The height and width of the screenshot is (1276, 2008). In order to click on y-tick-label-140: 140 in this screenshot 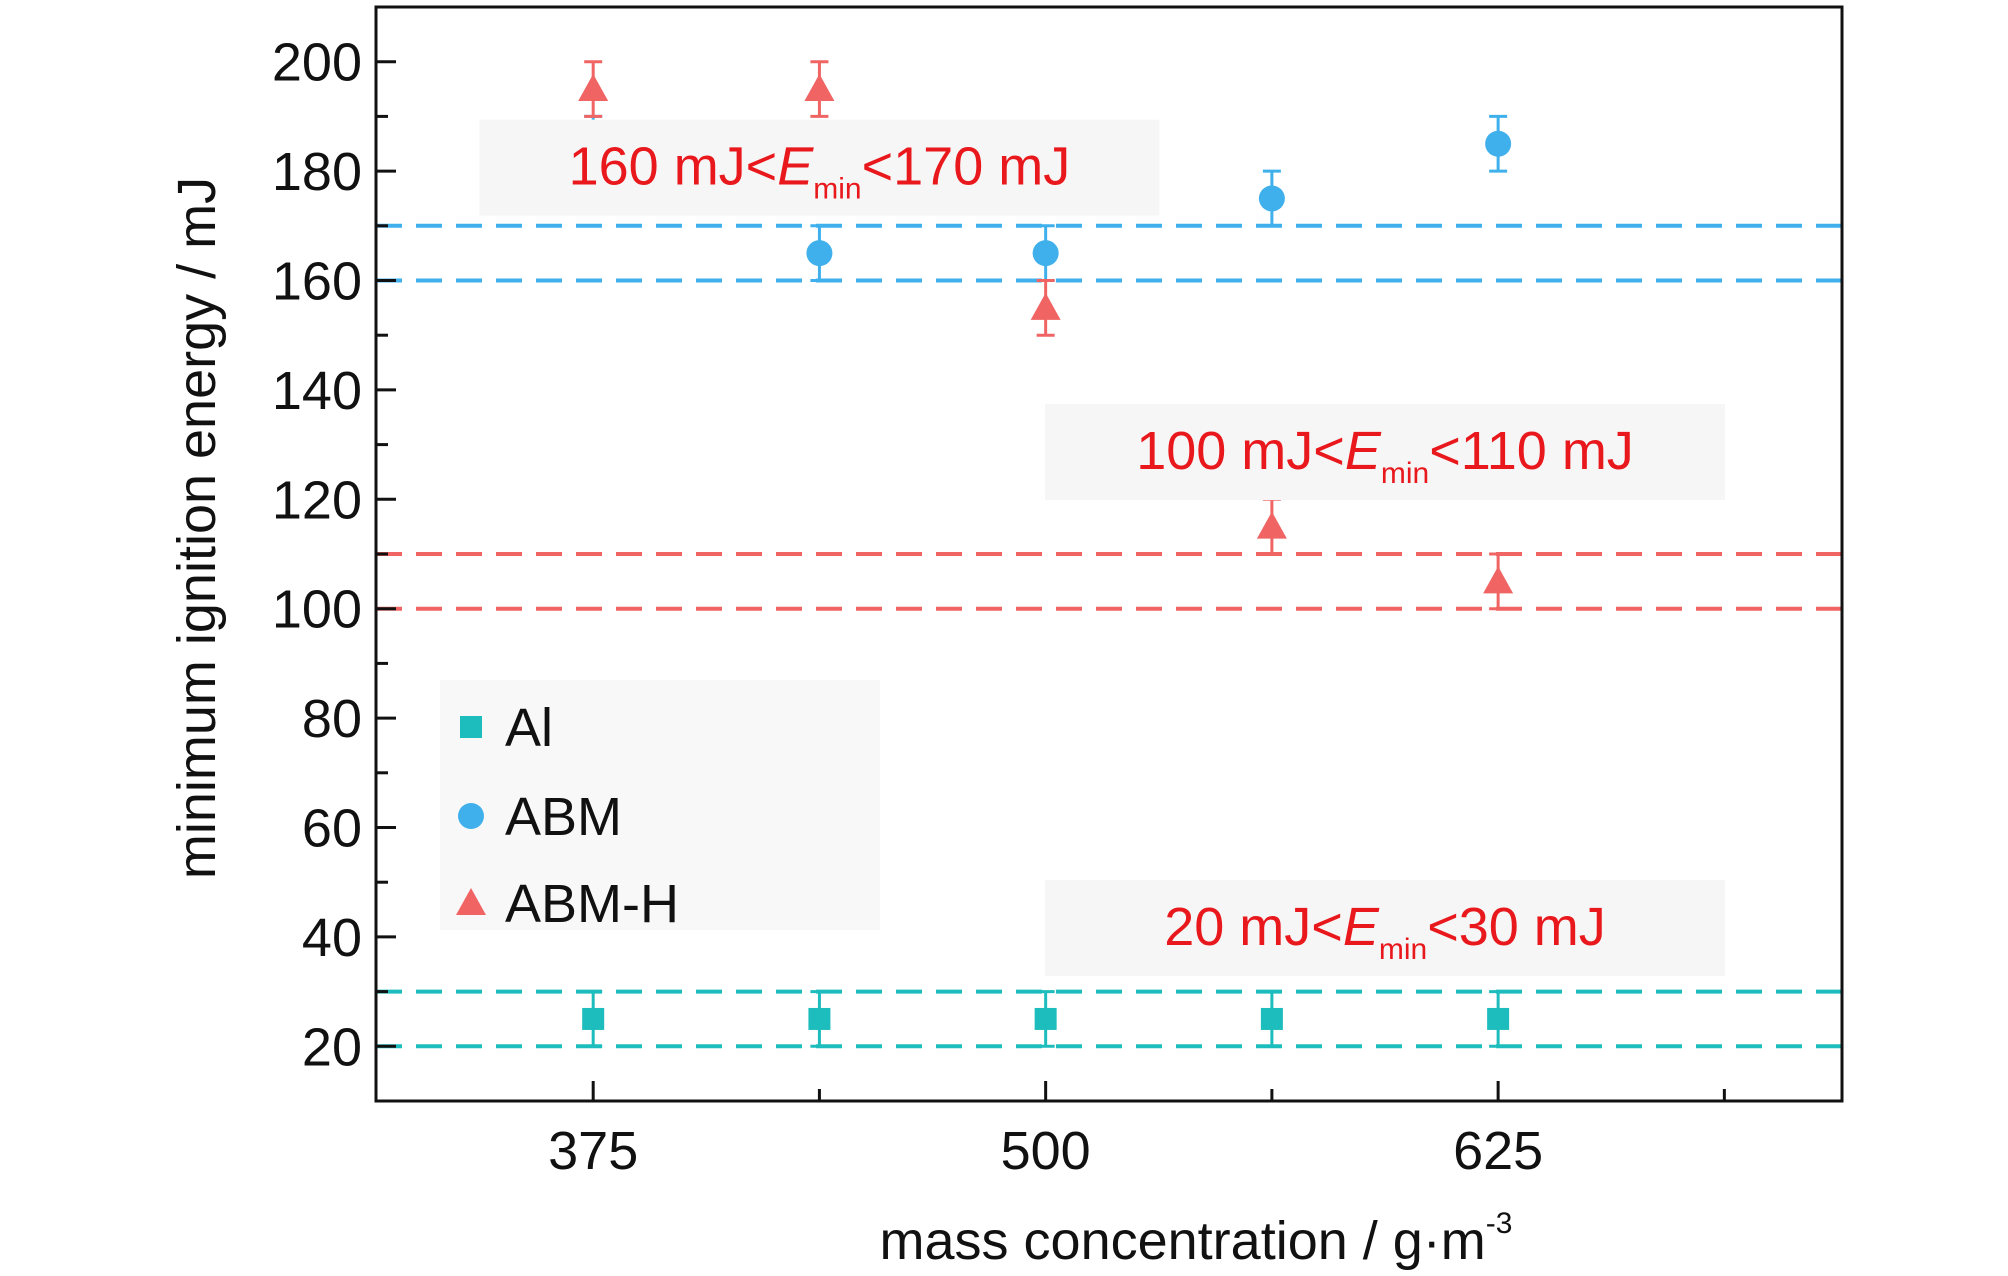, I will do `click(317, 391)`.